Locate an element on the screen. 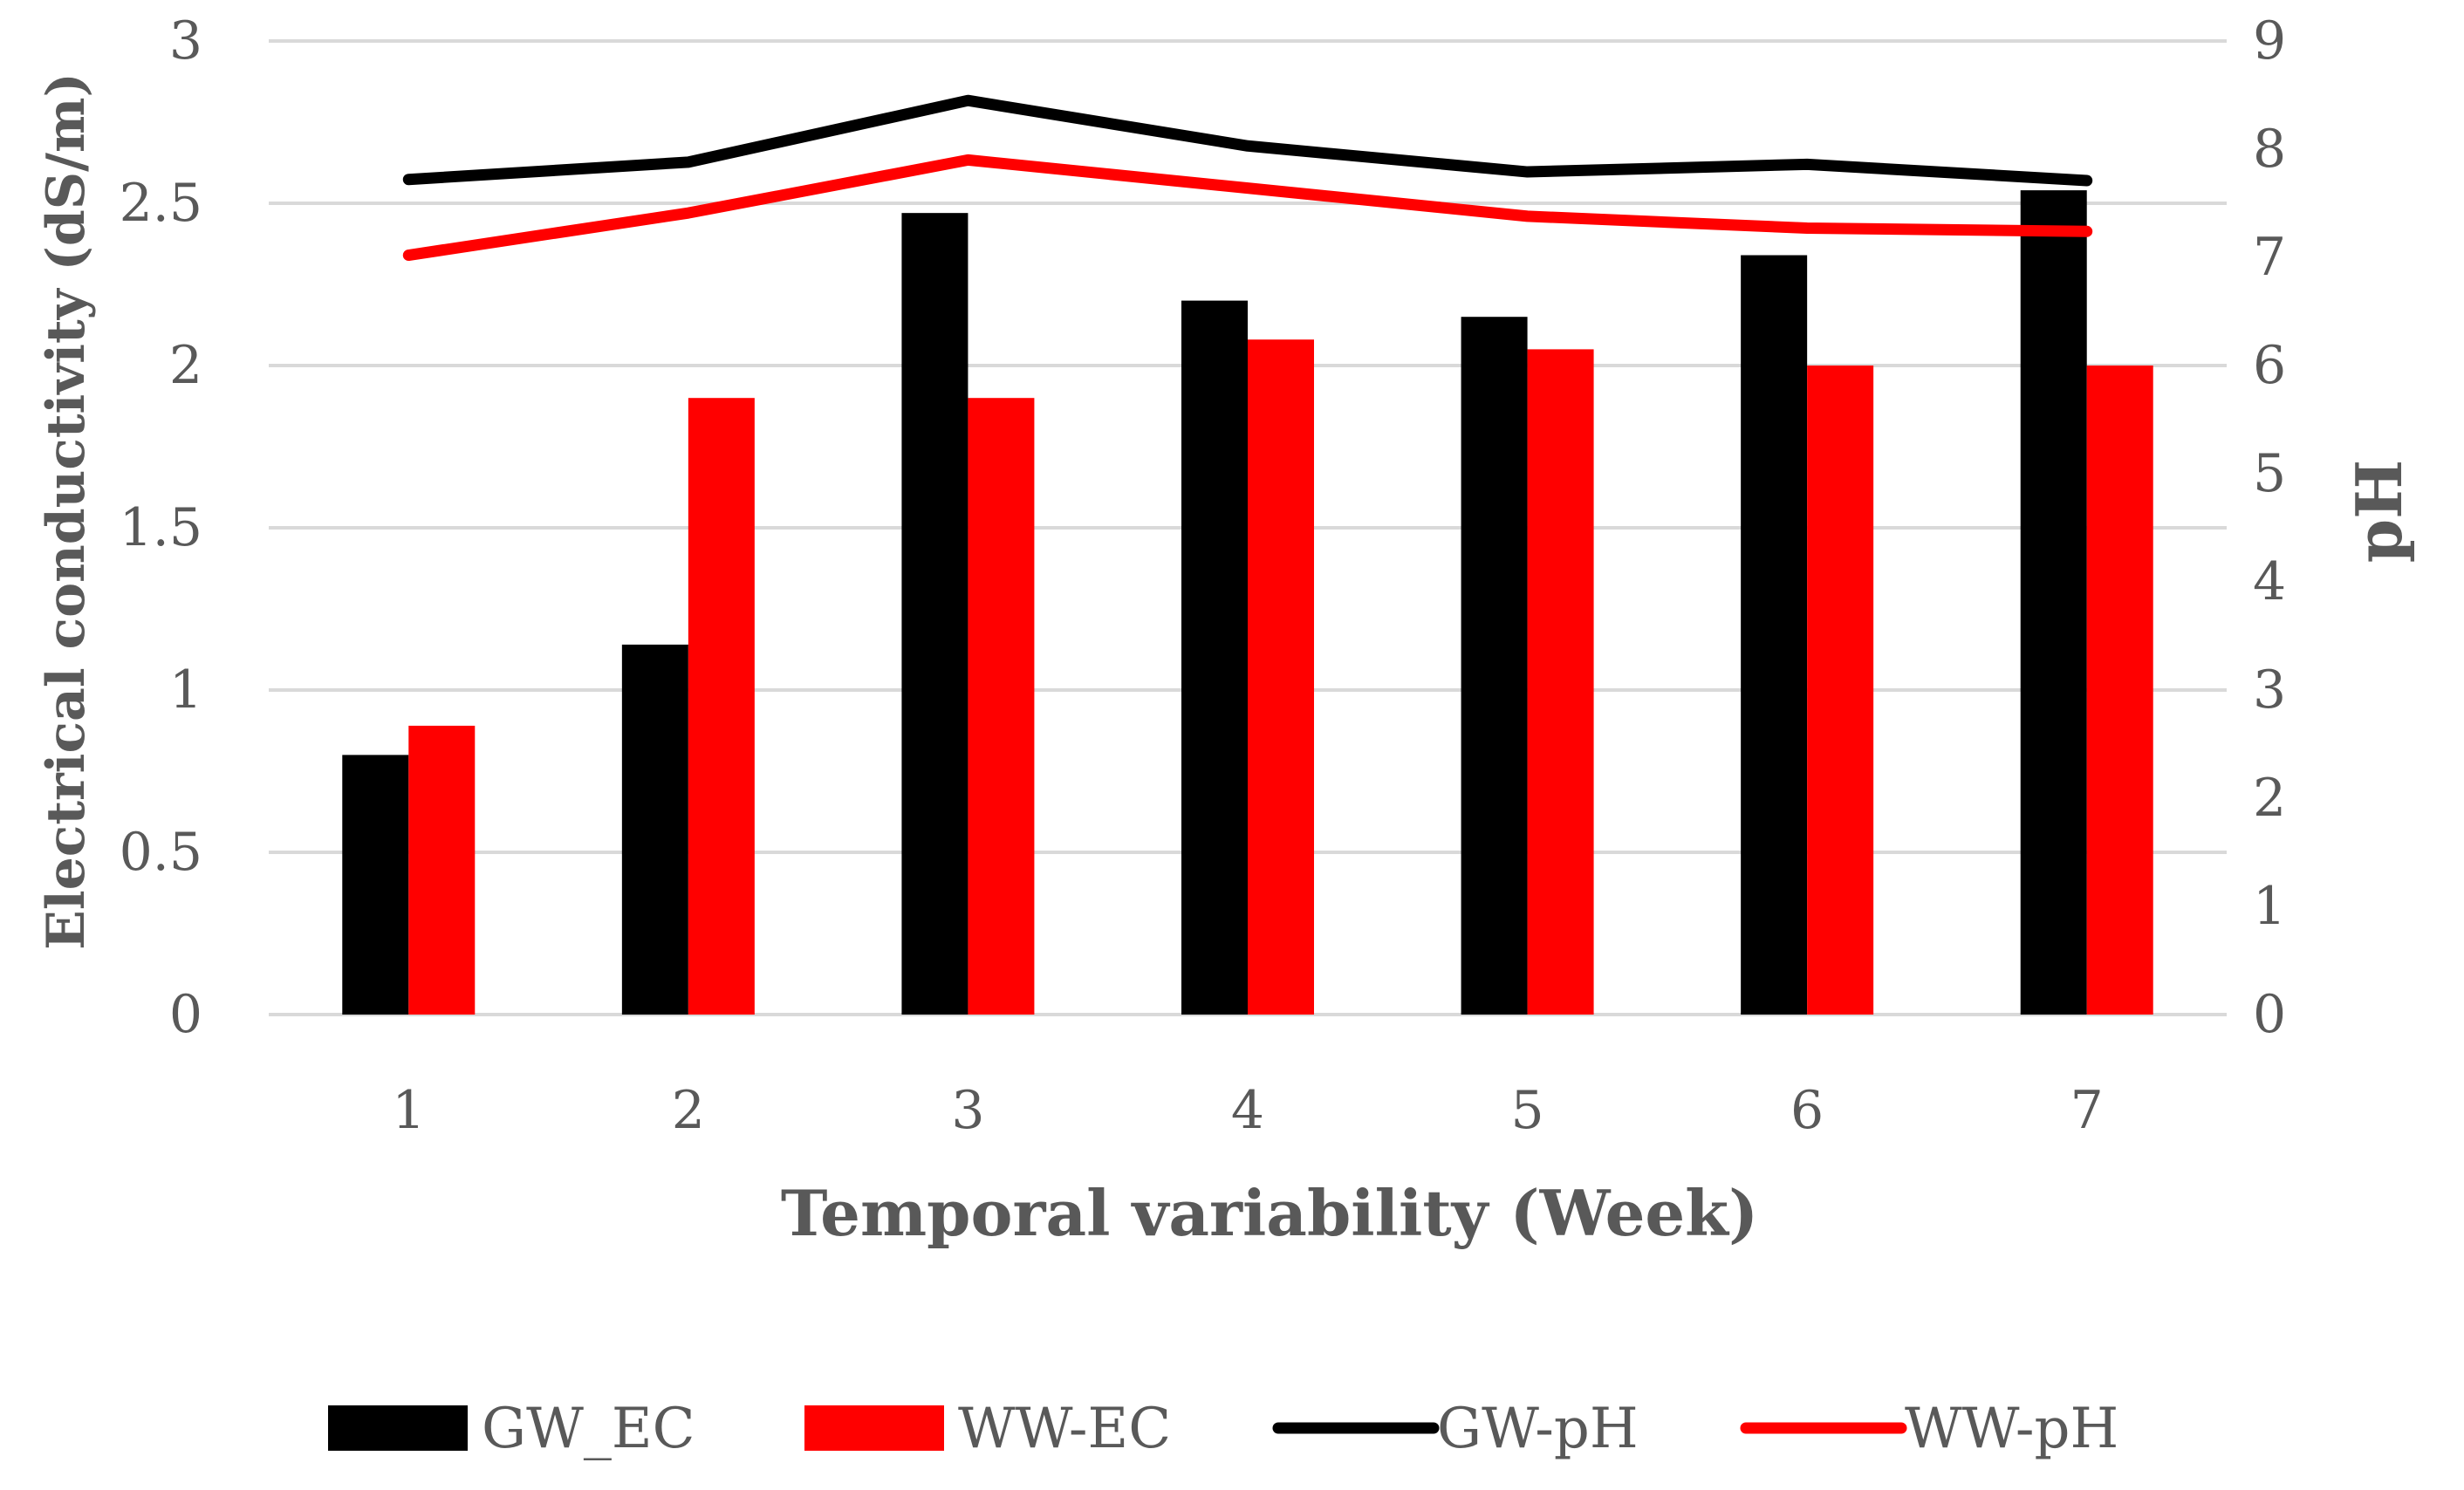  legend: GW_EC WW-EC GW-pH WW-pH is located at coordinates (1223, 1429).